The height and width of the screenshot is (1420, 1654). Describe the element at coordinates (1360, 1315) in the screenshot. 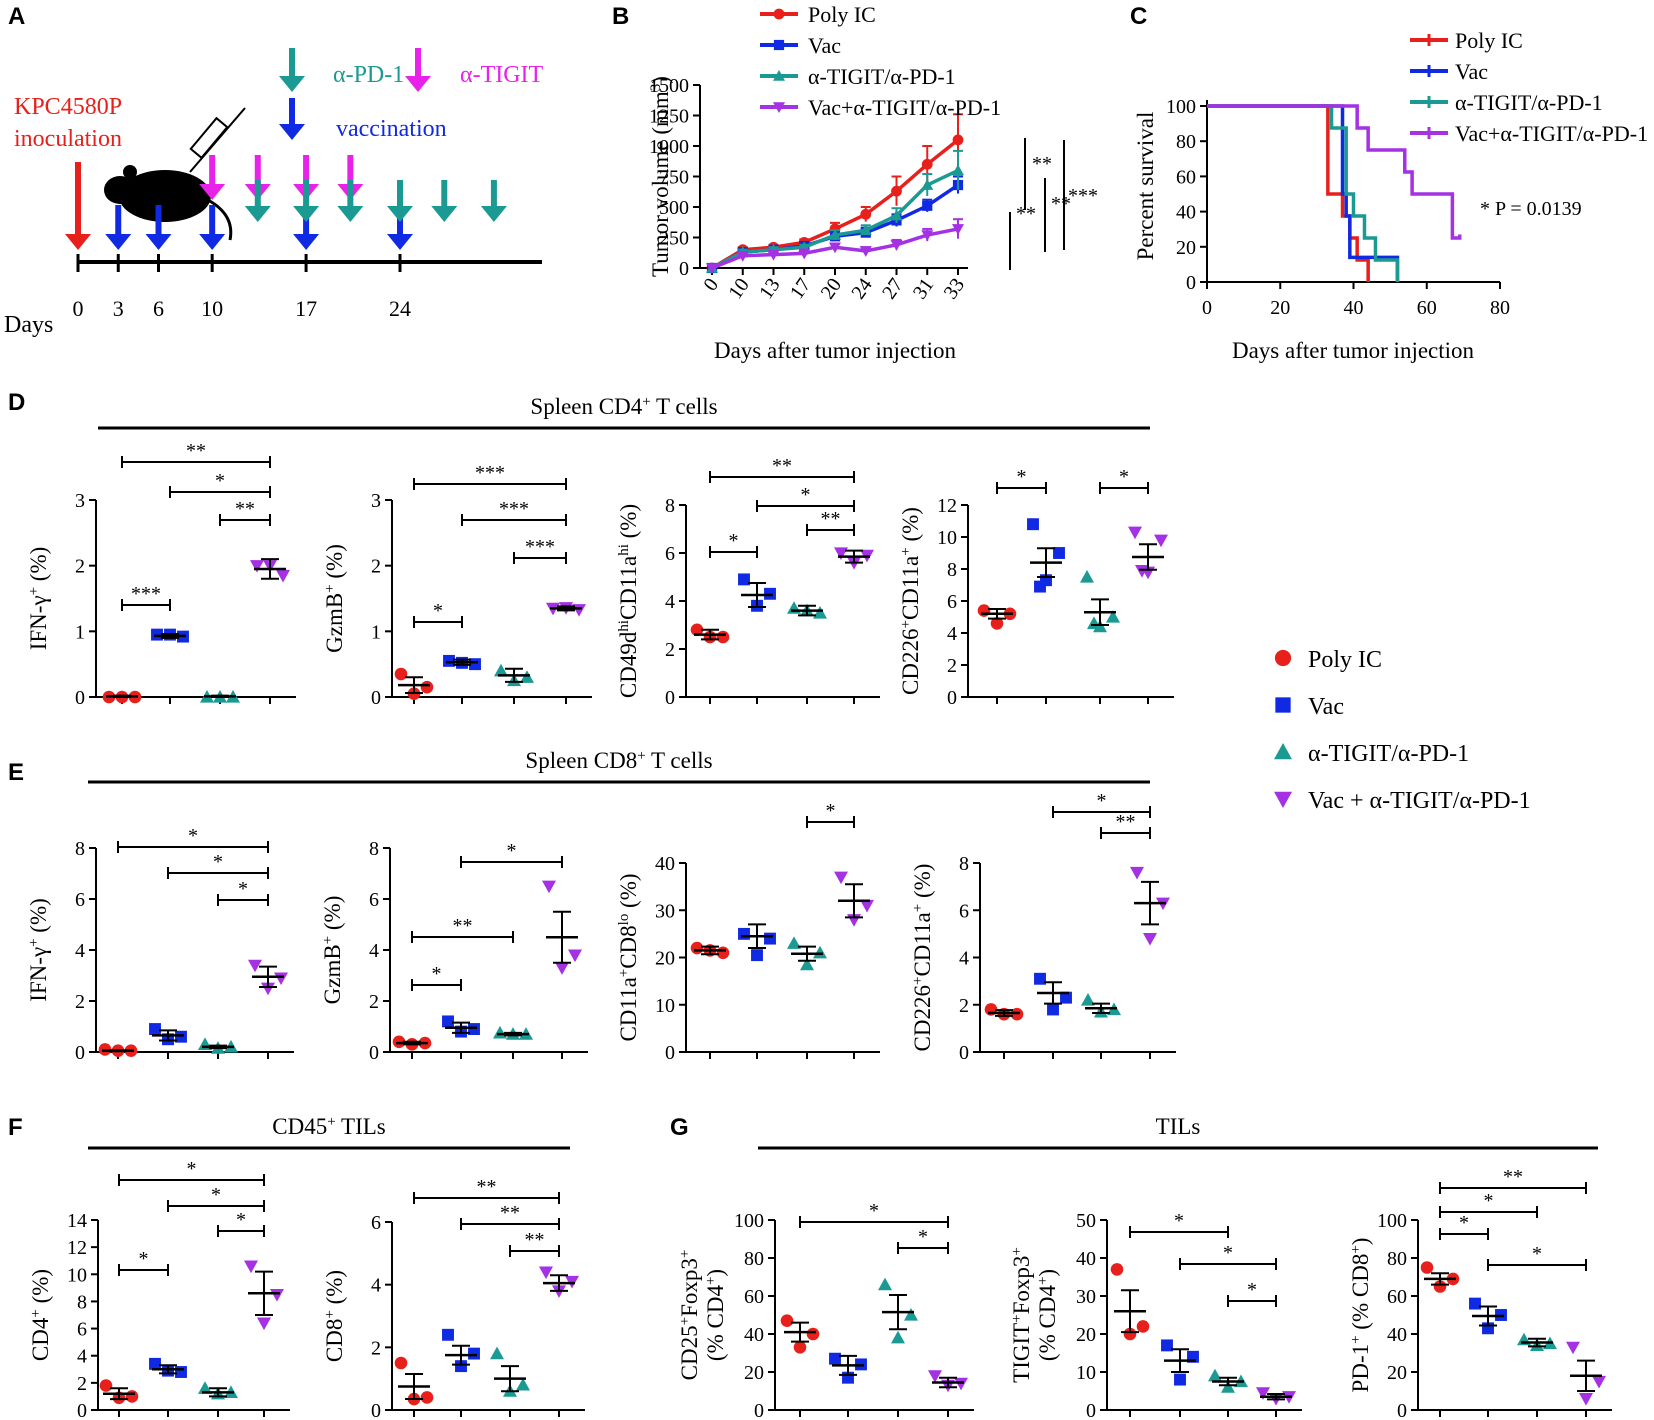

I see `y-axis-title: PD-1+ (% CD8+)` at that location.